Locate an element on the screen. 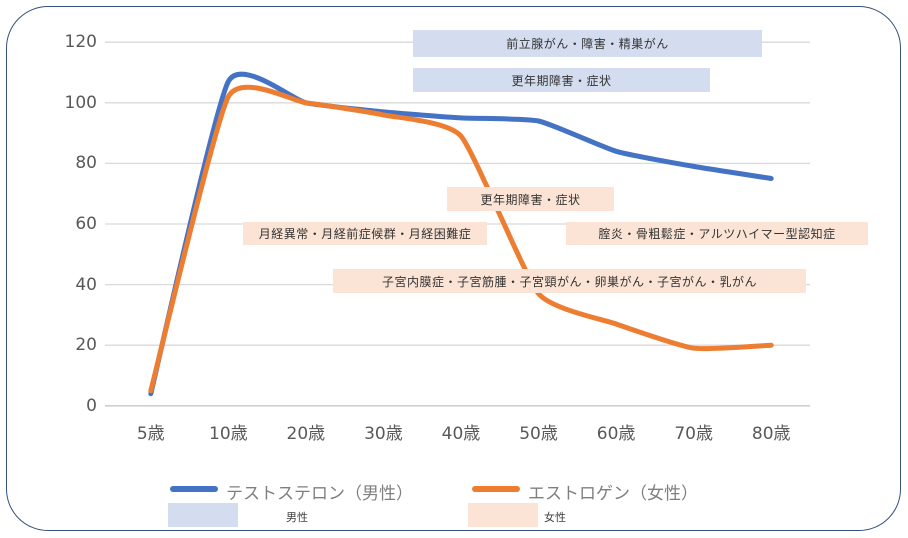 The height and width of the screenshot is (538, 908). legend-male-series-label: テストステロン（男性） is located at coordinates (319, 494).